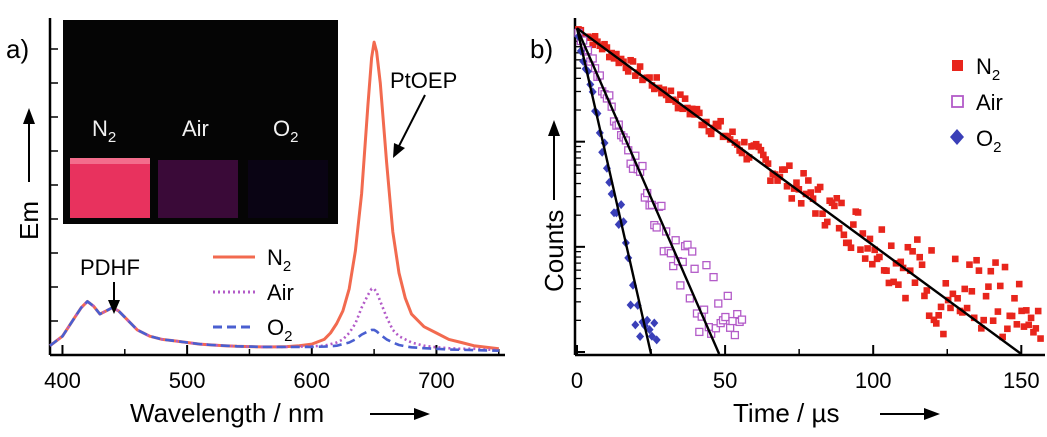 The image size is (1047, 437). Describe the element at coordinates (104, 131) in the screenshot. I see `inset-label-n2: N2` at that location.